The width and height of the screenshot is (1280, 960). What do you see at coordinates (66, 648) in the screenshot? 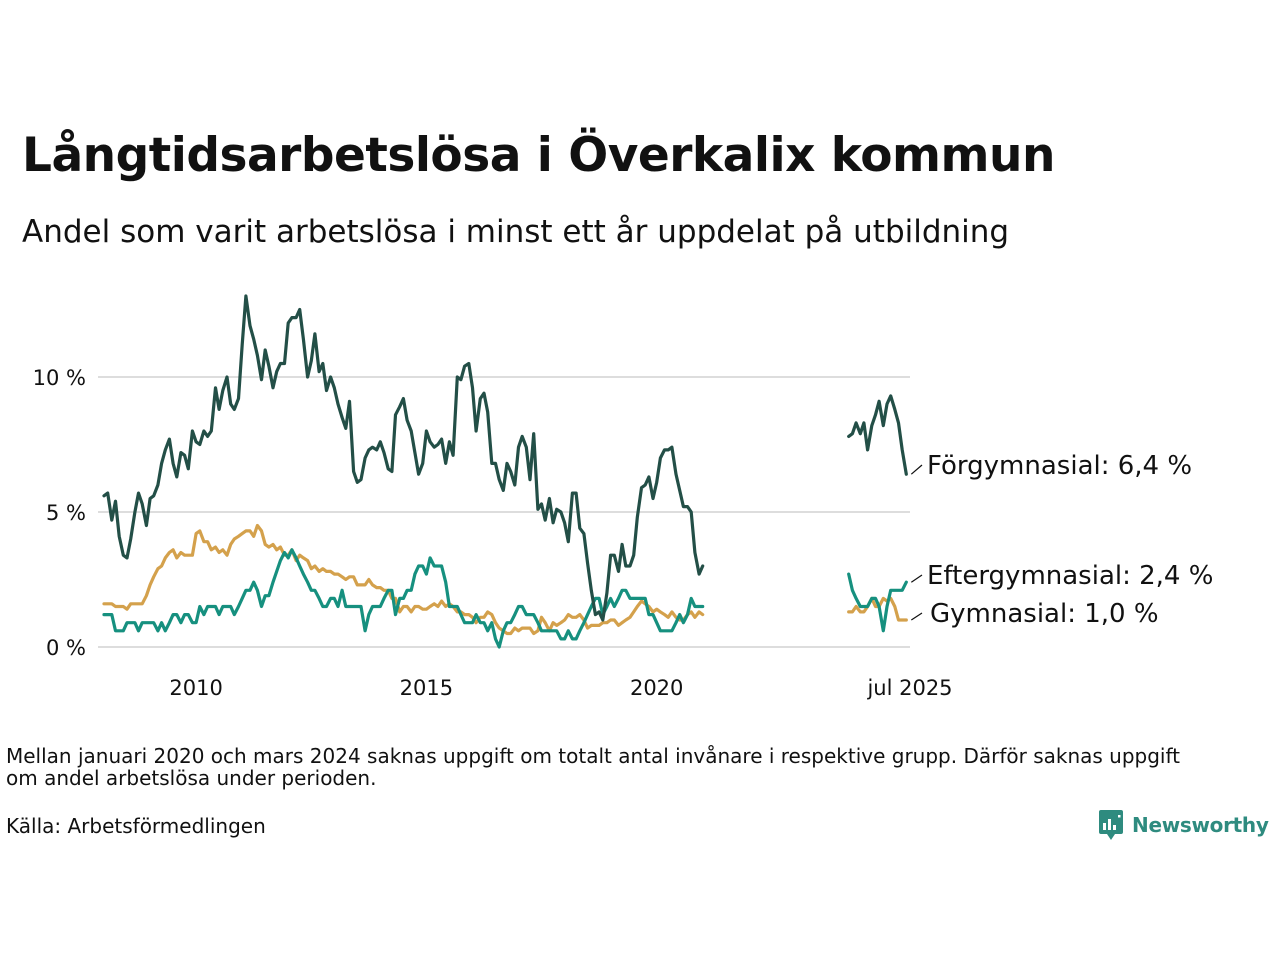
I see `y-tick-label: 0 %` at bounding box center [66, 648].